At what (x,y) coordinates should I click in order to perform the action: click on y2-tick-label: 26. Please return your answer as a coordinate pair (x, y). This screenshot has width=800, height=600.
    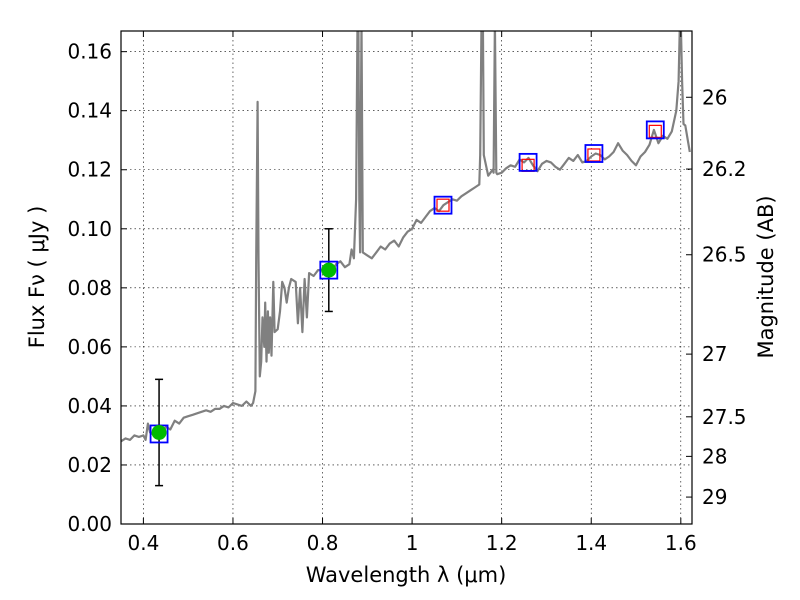
    Looking at the image, I should click on (714, 97).